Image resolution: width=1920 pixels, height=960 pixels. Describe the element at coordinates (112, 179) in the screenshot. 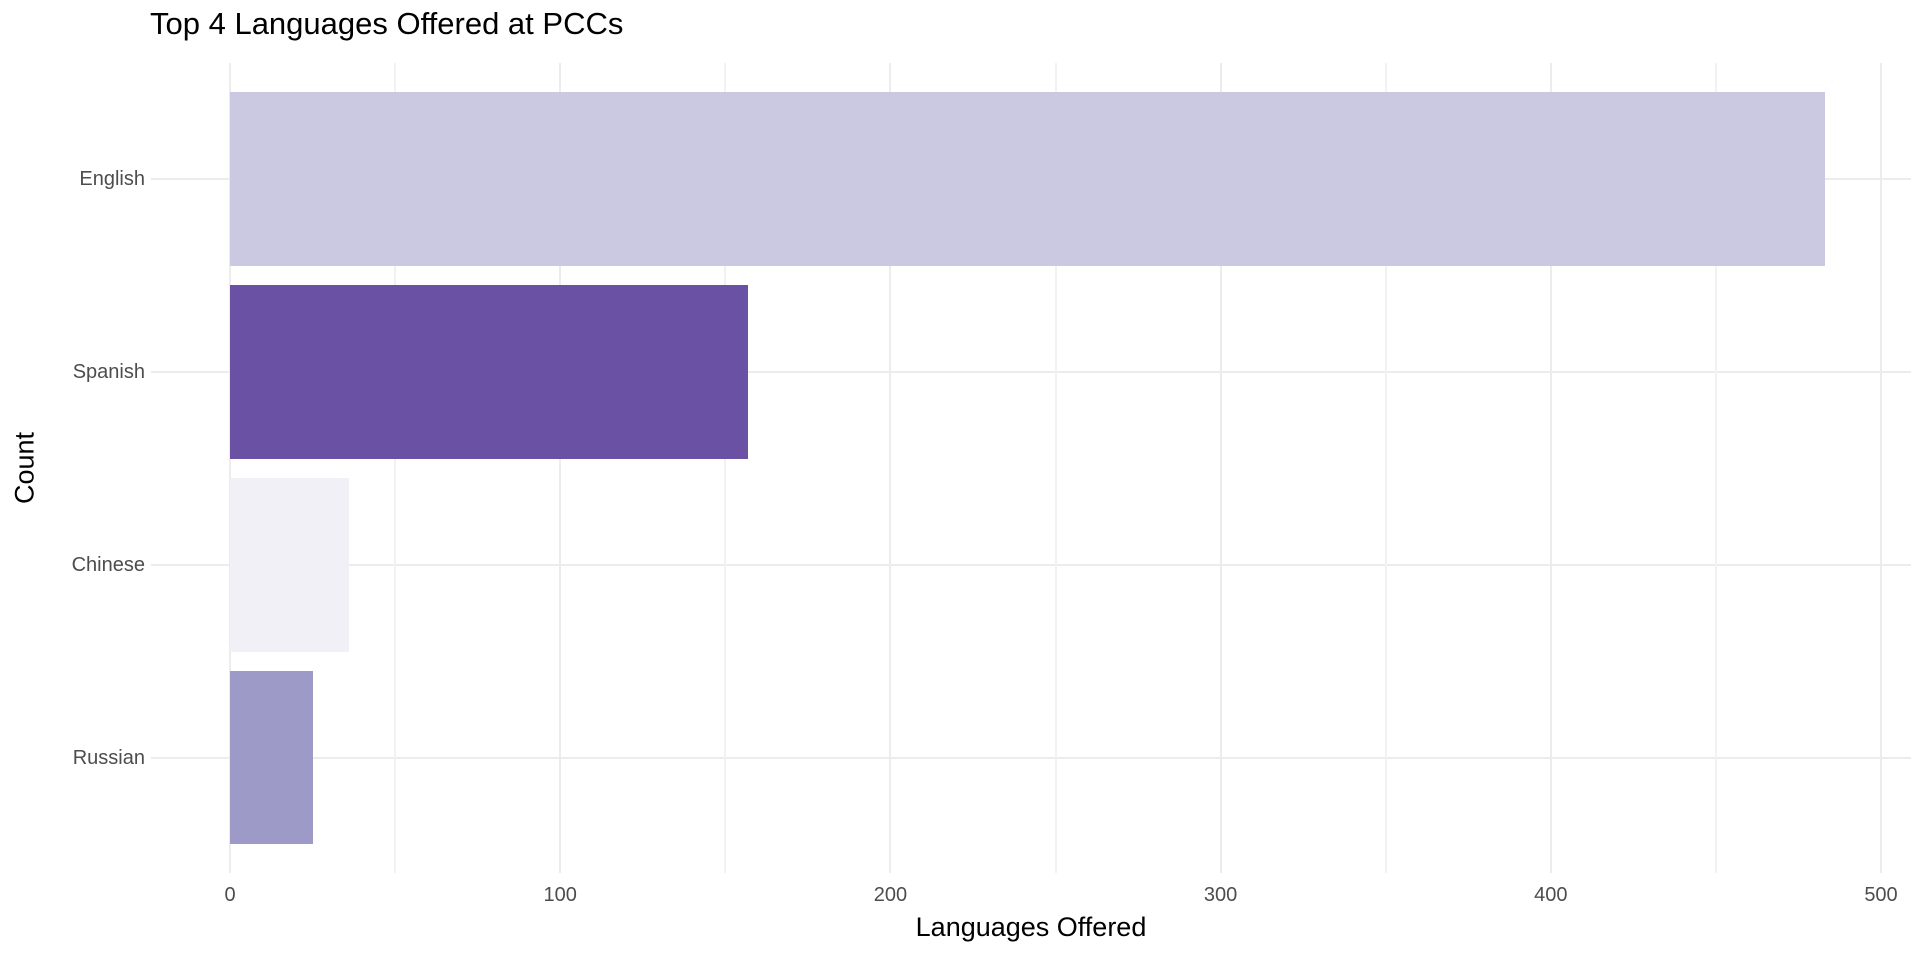

I see `y-tick-label-english: English` at that location.